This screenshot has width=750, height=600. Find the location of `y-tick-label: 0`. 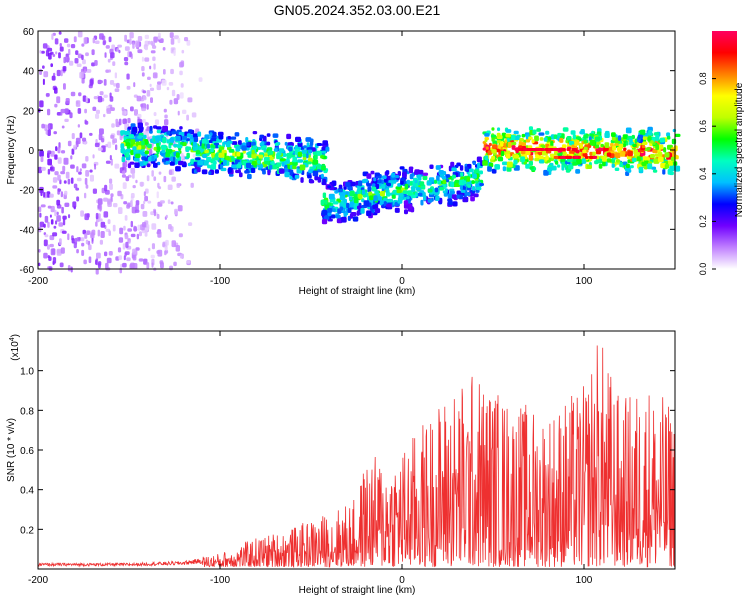

y-tick-label: 0 is located at coordinates (31, 151).